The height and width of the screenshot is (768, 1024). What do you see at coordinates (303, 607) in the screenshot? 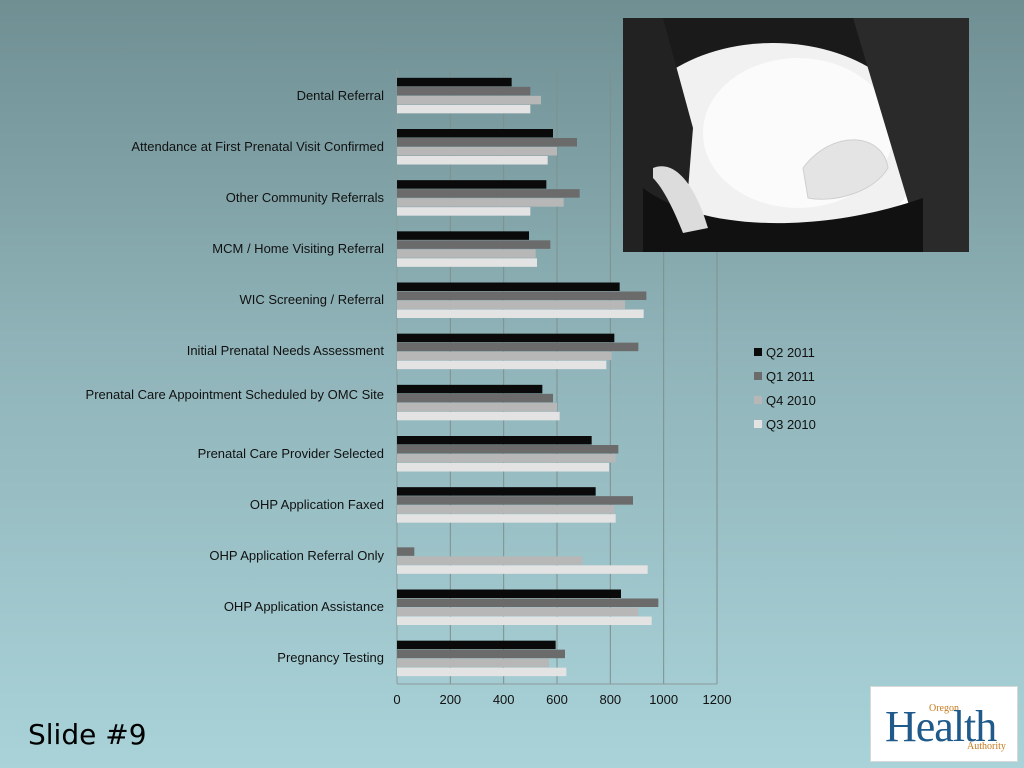
I see `category-label: OHP Application Assistance` at bounding box center [303, 607].